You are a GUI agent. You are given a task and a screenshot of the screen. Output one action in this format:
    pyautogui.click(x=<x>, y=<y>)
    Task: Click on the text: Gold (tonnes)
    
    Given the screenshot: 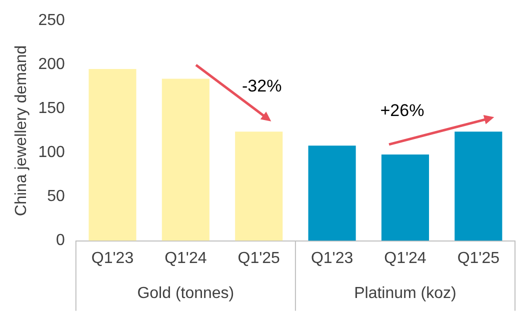 What is the action you would take?
    pyautogui.click(x=185, y=293)
    